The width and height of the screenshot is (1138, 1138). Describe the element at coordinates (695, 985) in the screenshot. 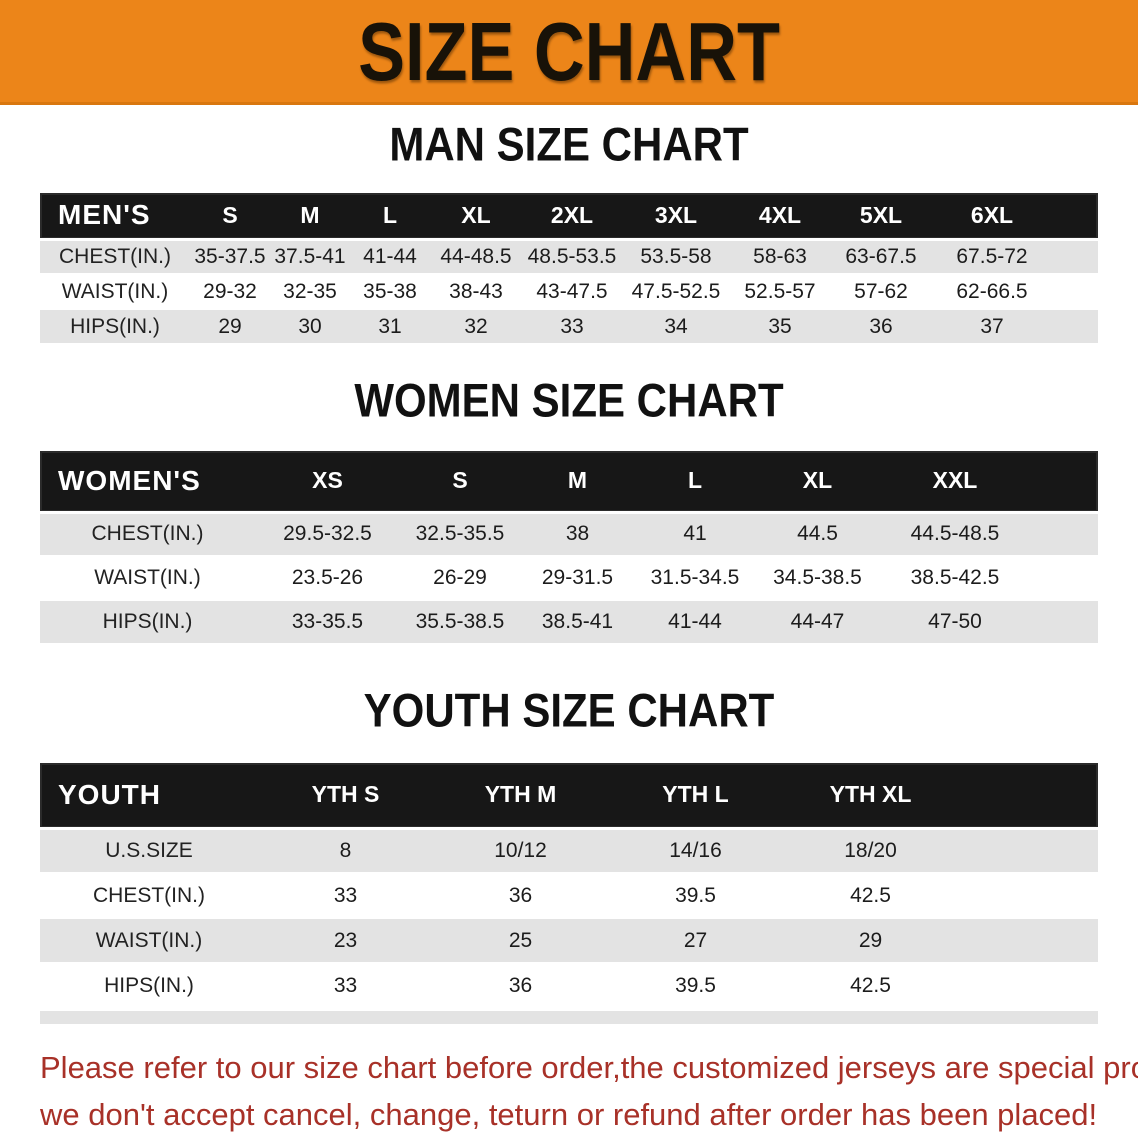

I see `size-value: 39.5` at that location.